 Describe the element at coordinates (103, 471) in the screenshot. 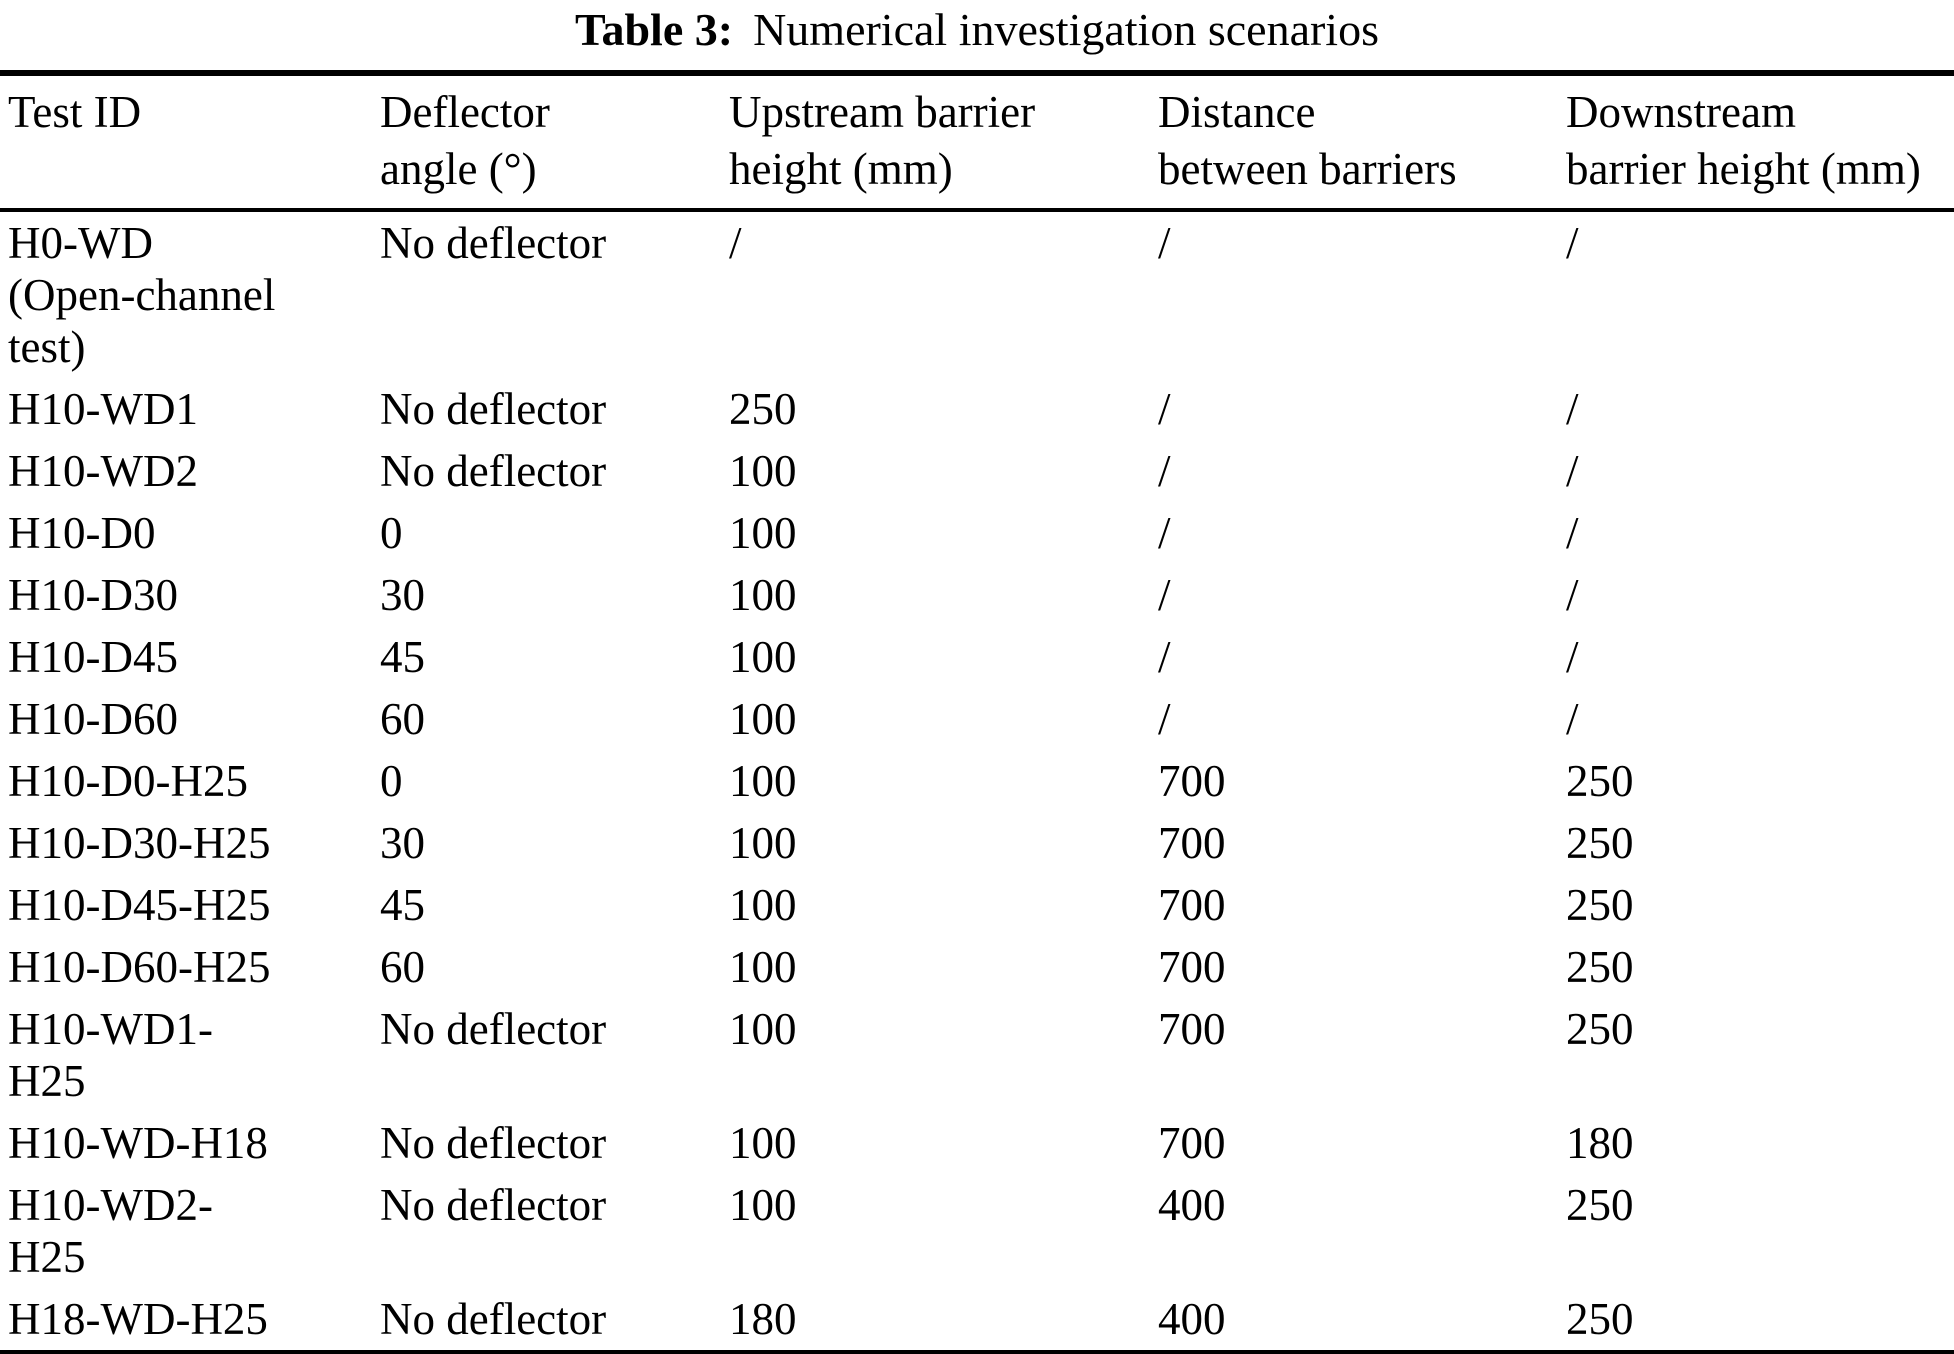

I see `cell-test-id: H10-WD2` at that location.